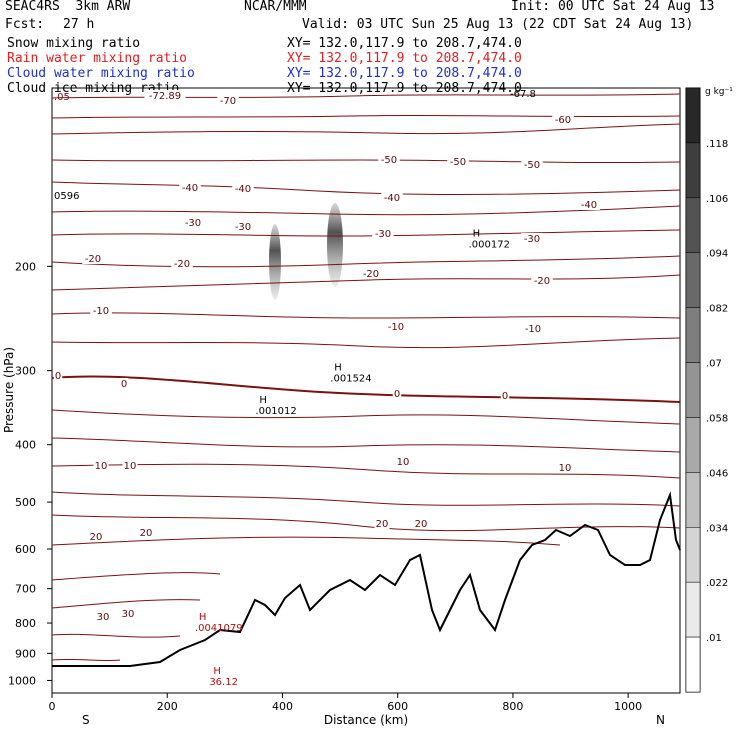 This screenshot has width=740, height=740. Describe the element at coordinates (9, 390) in the screenshot. I see `y-axis-label: Pressure (hPa)` at that location.